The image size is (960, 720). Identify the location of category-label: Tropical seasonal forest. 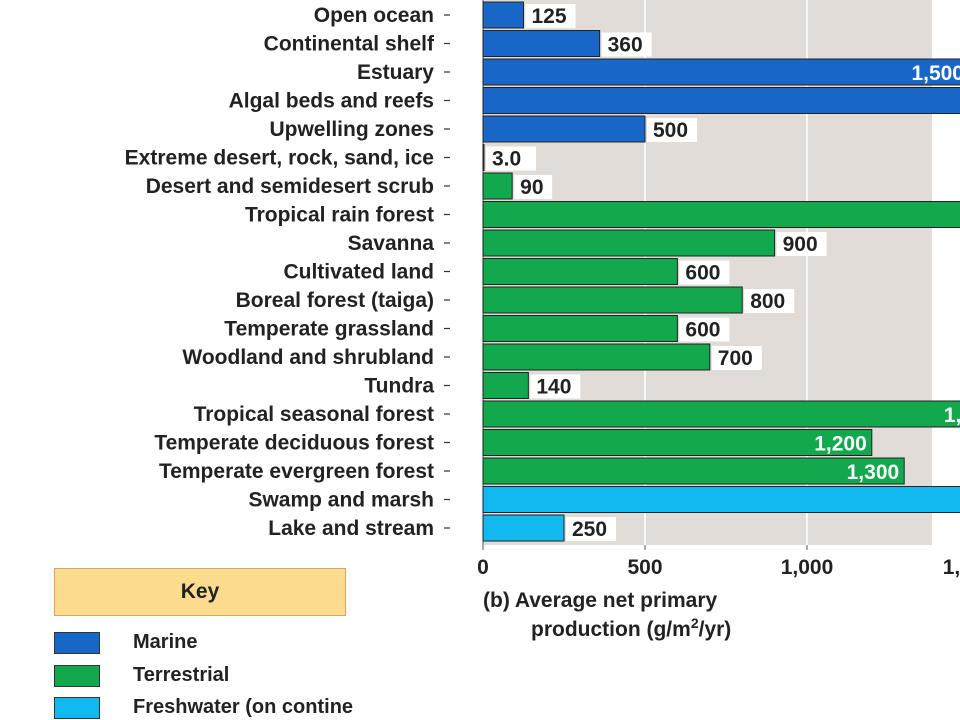
(314, 414).